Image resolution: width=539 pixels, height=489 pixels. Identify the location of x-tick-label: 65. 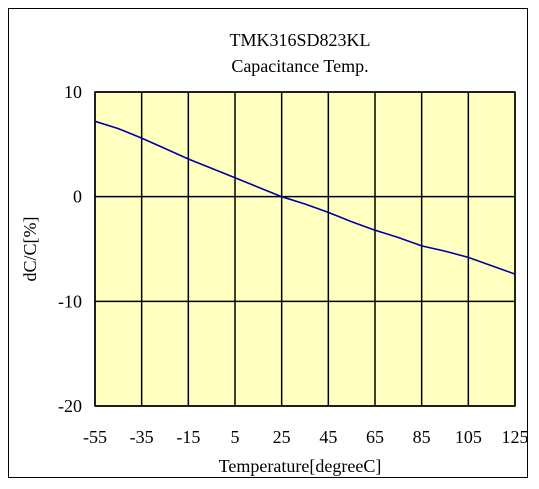
(375, 437).